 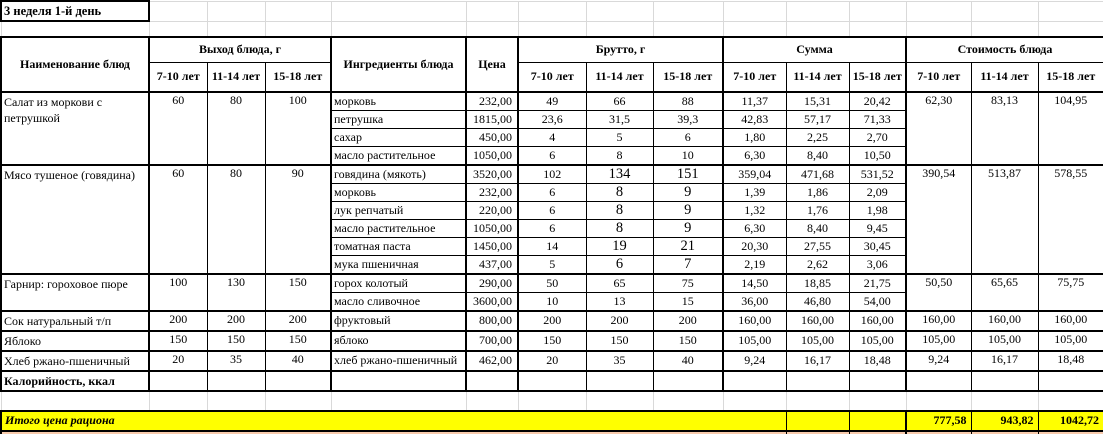 I want to click on output-value-cell: 20, so click(x=178, y=361).